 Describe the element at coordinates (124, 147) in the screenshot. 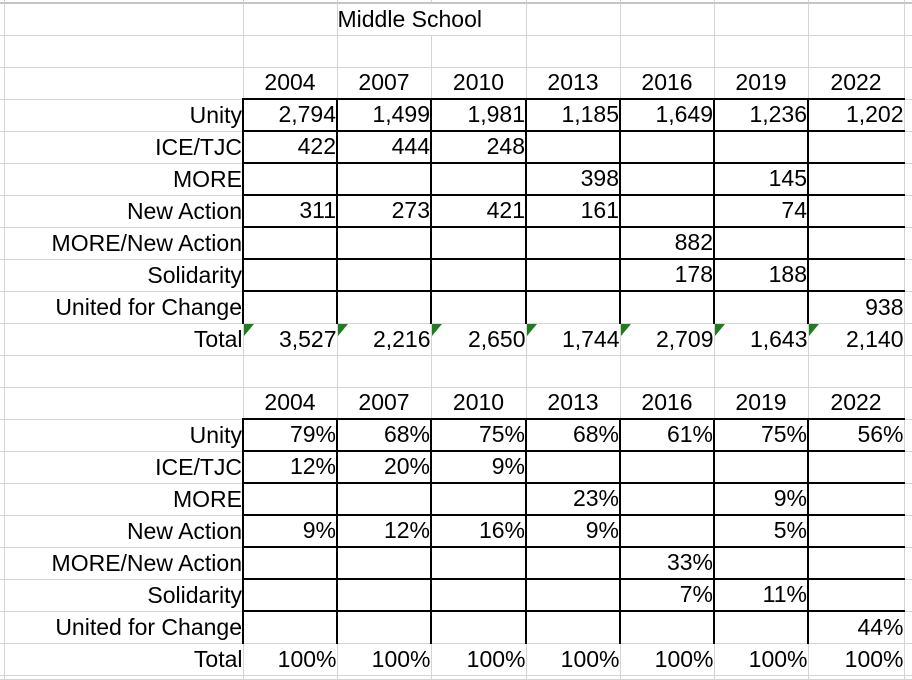

I see `cell-label-counts-ice-tjc: ICE/TJC` at that location.